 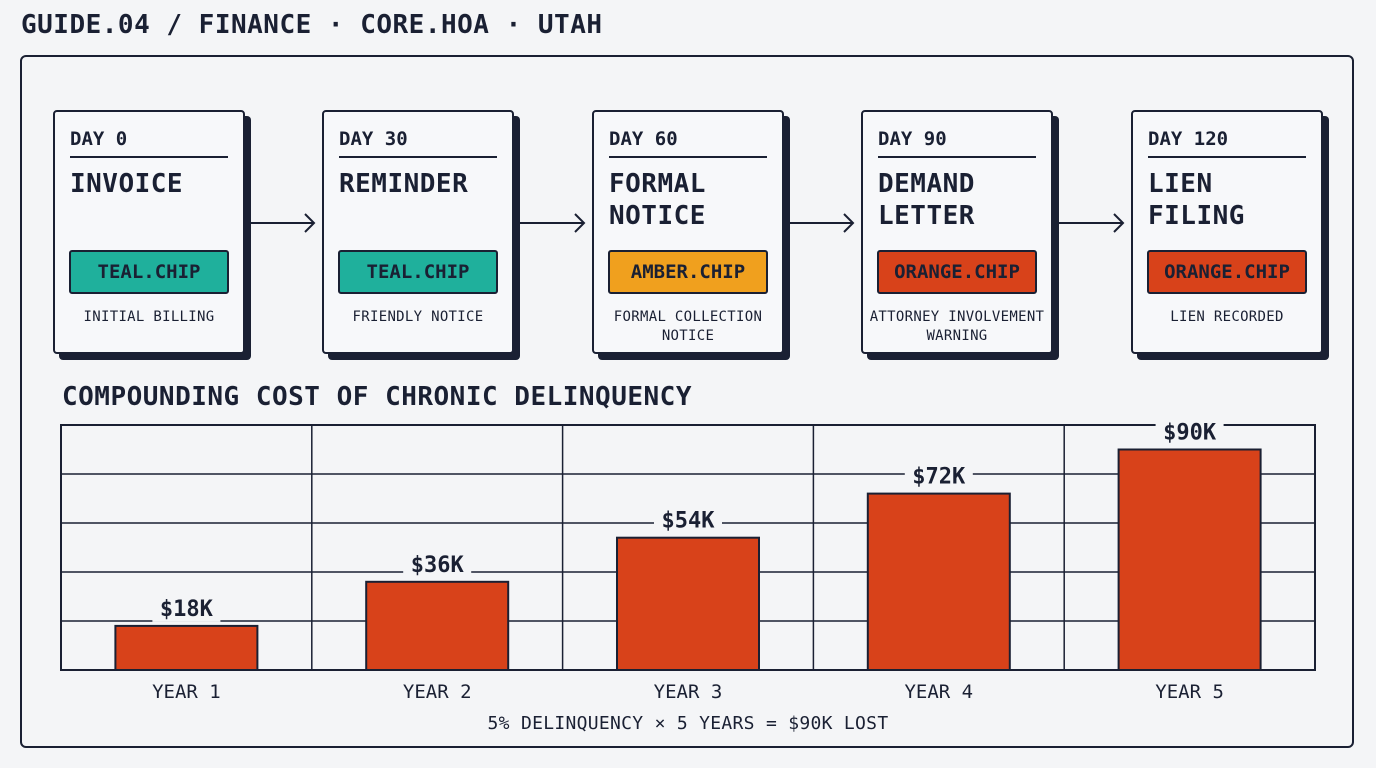 What do you see at coordinates (688, 326) in the screenshot?
I see `card-description: FORMAL COLLECTION NOTICE` at bounding box center [688, 326].